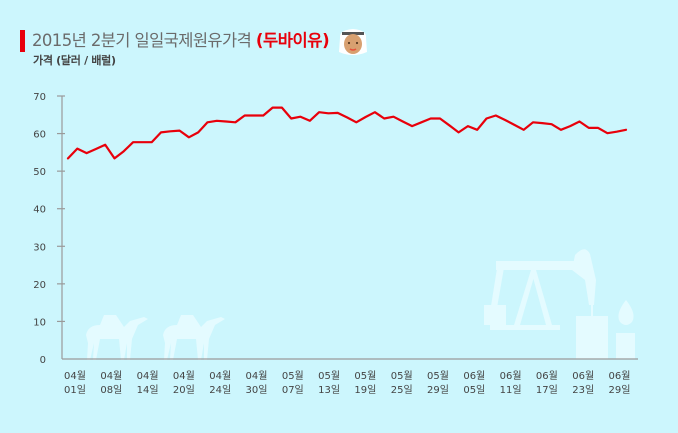 The height and width of the screenshot is (433, 678). I want to click on x-tick-day: 01일, so click(75, 390).